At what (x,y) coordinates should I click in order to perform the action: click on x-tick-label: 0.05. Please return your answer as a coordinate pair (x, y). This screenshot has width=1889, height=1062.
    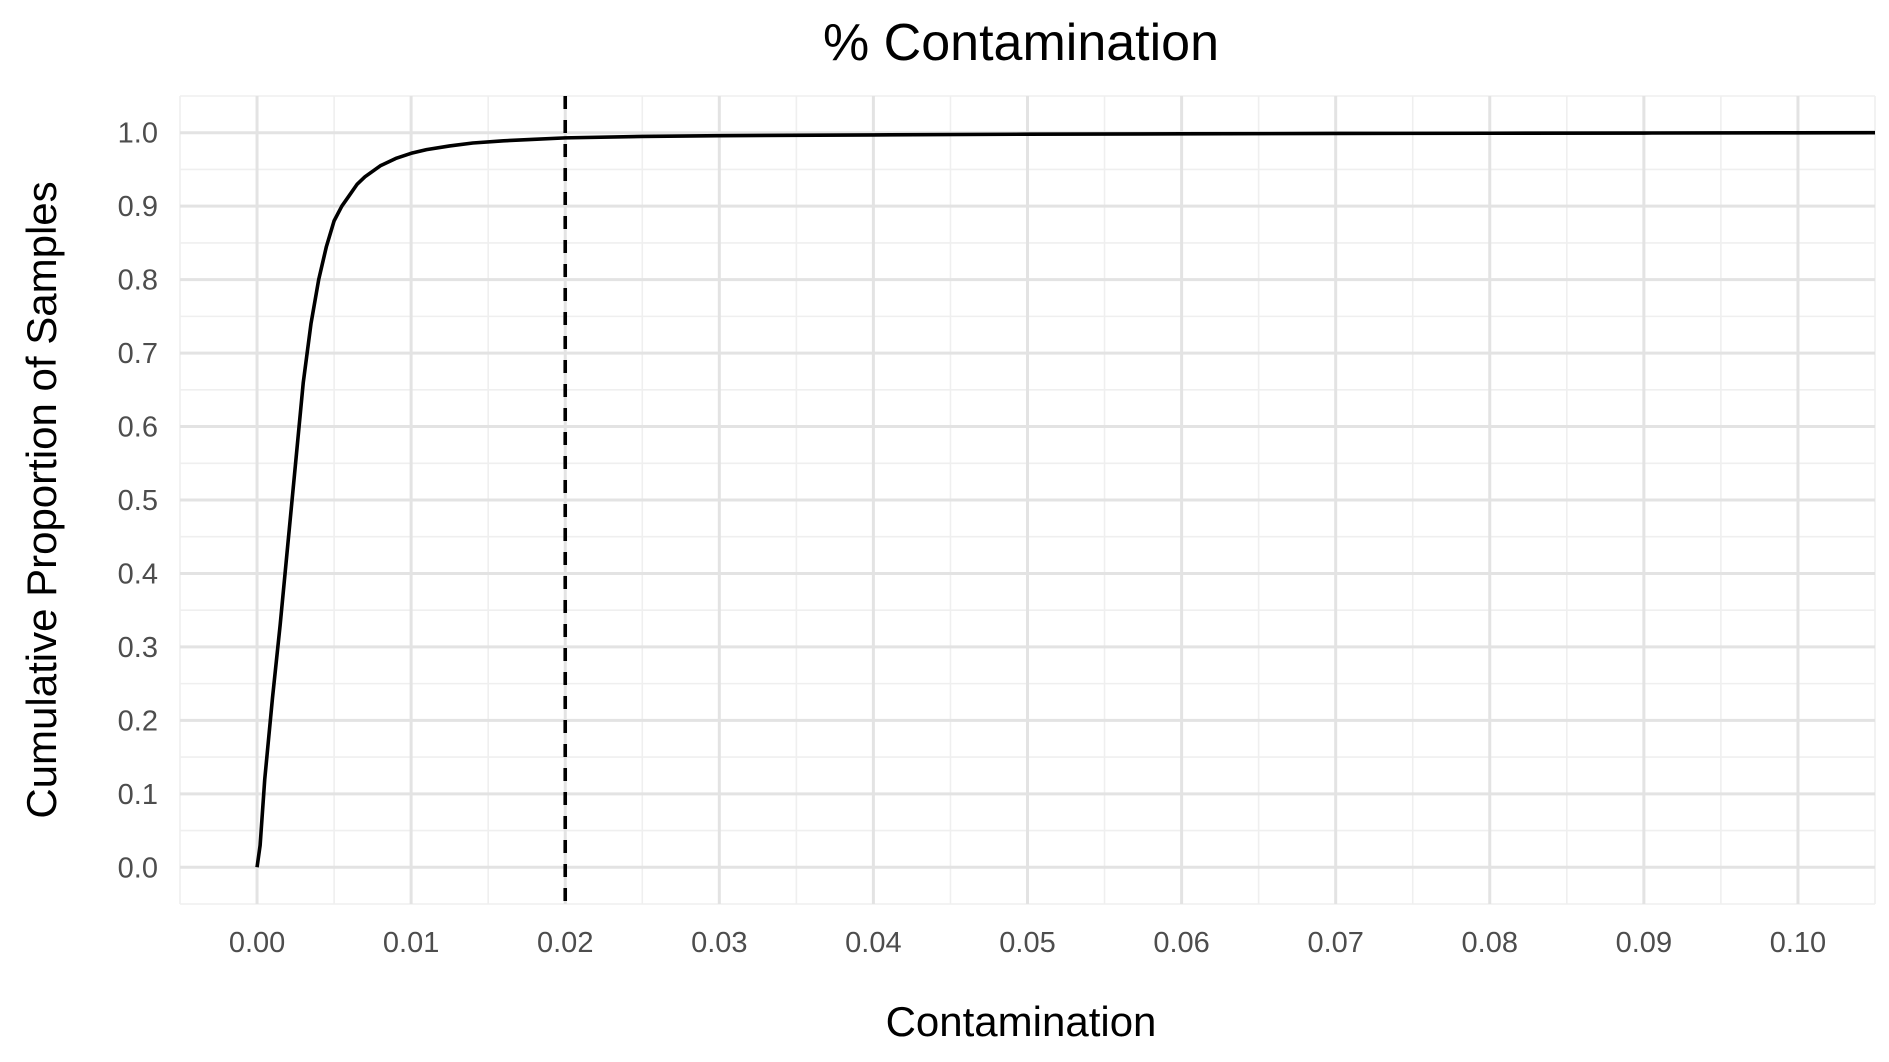
    Looking at the image, I should click on (1027, 943).